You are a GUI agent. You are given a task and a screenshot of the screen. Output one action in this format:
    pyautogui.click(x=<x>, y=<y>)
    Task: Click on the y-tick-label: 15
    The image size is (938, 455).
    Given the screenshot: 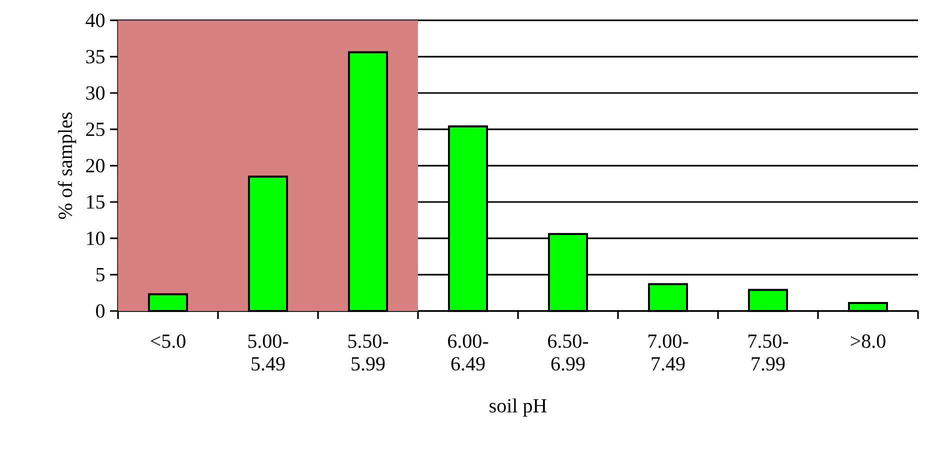 What is the action you would take?
    pyautogui.click(x=96, y=202)
    